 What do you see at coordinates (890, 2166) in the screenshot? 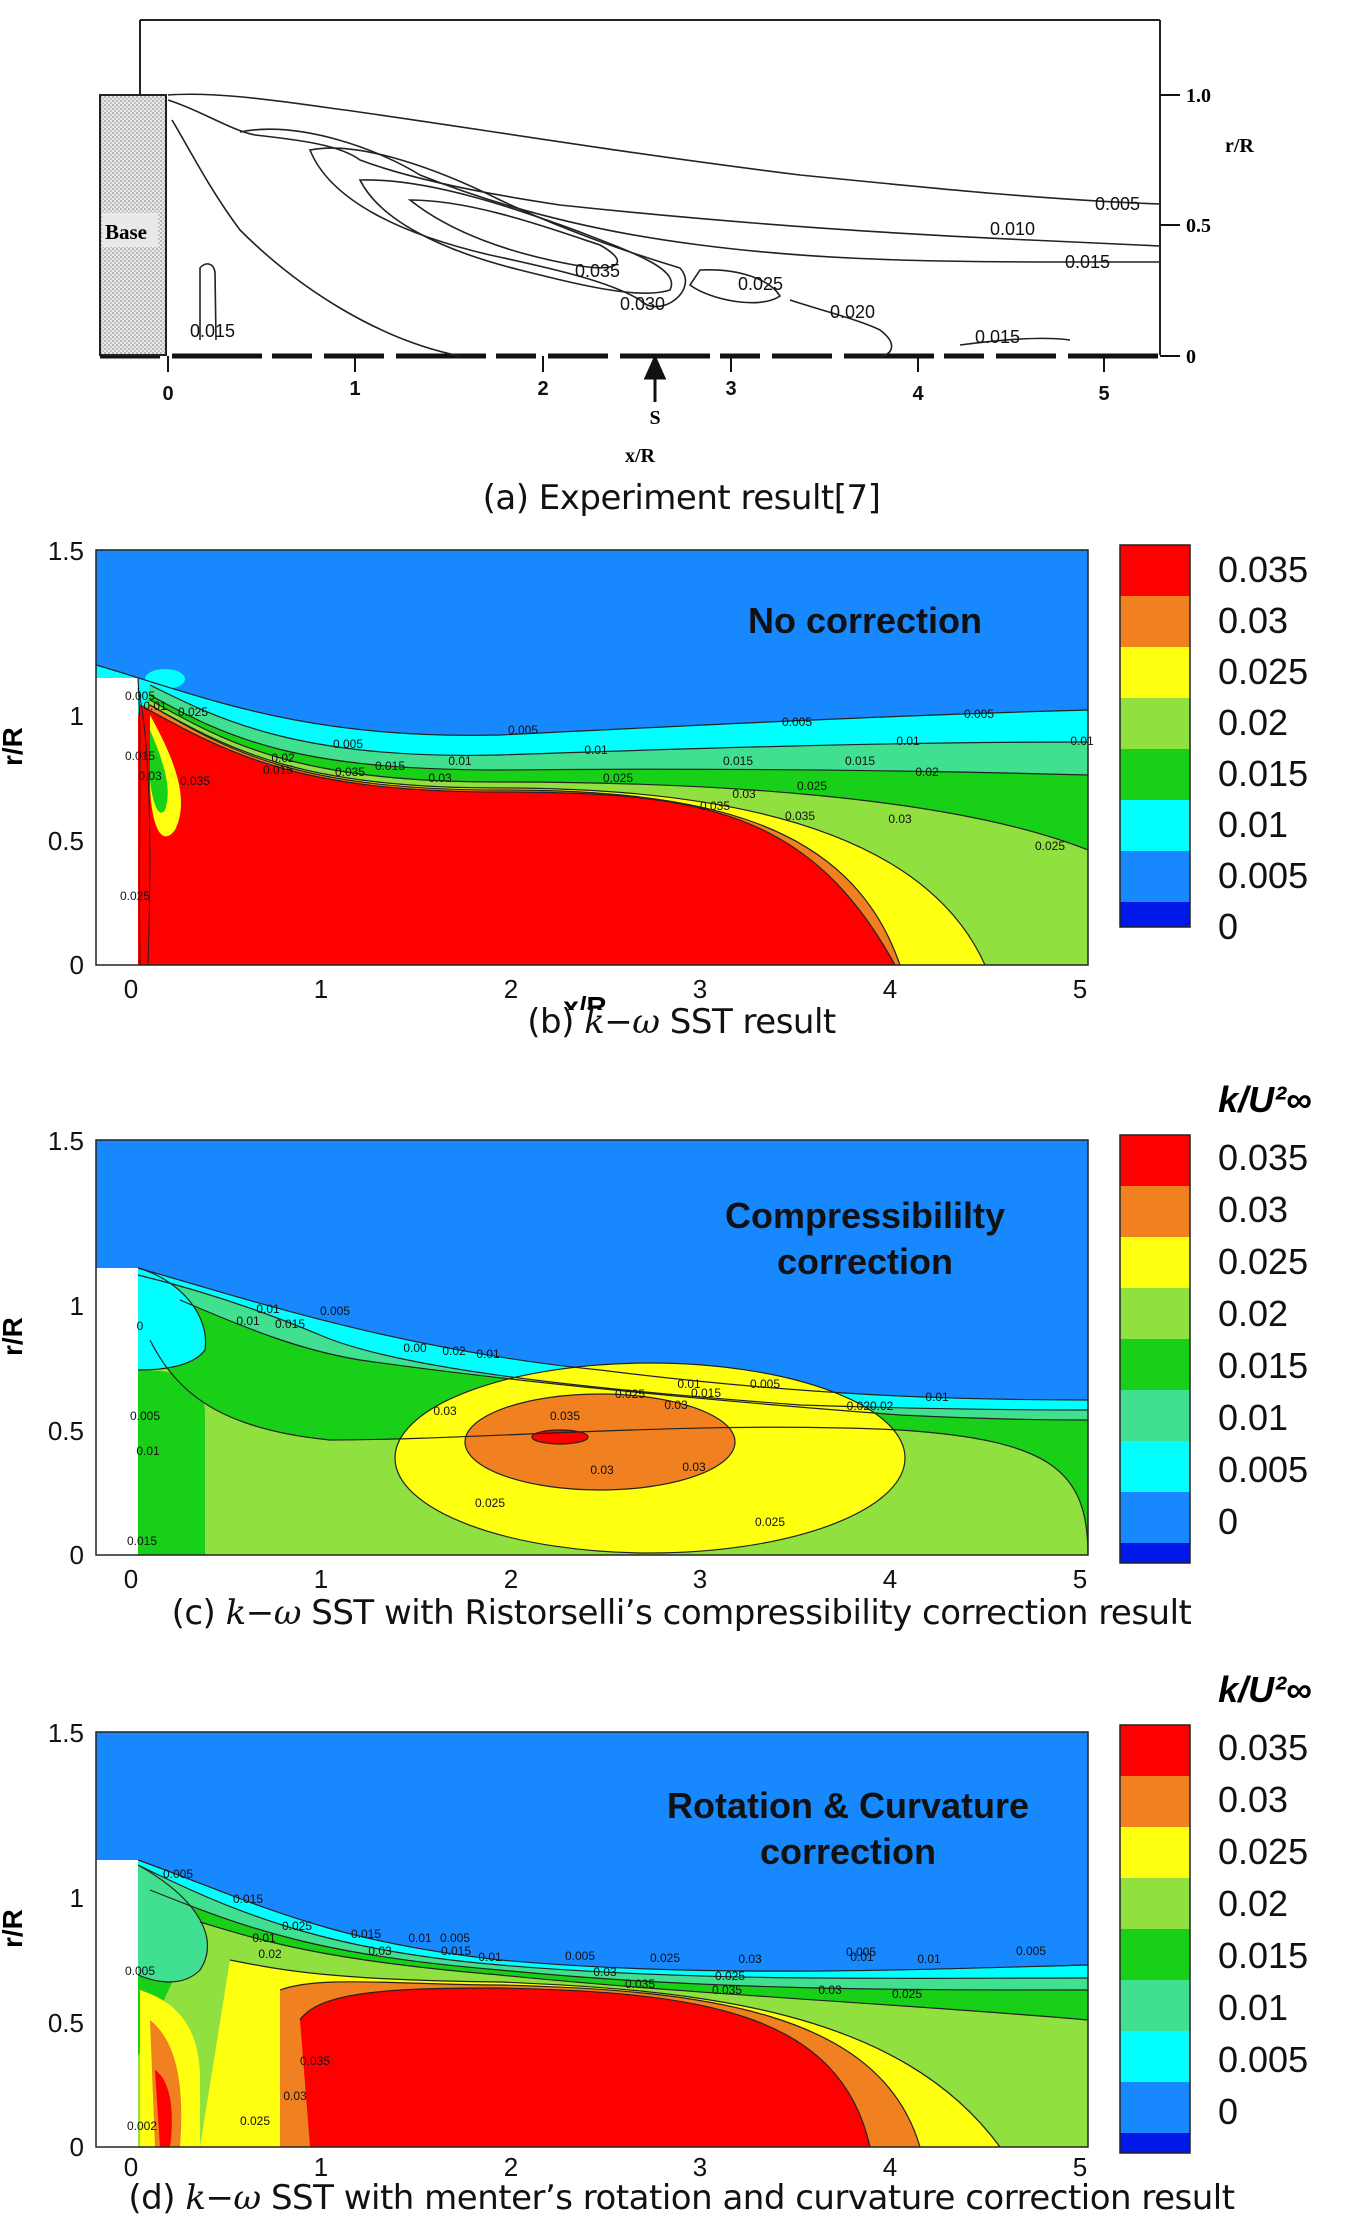
I see `xtick: 4` at bounding box center [890, 2166].